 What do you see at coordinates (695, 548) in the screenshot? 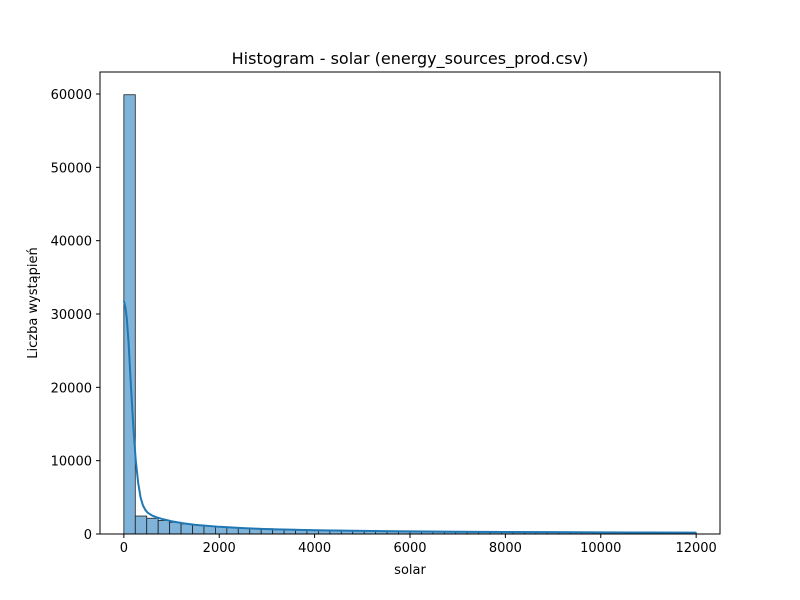
I see `x-tick-label: 12000` at bounding box center [695, 548].